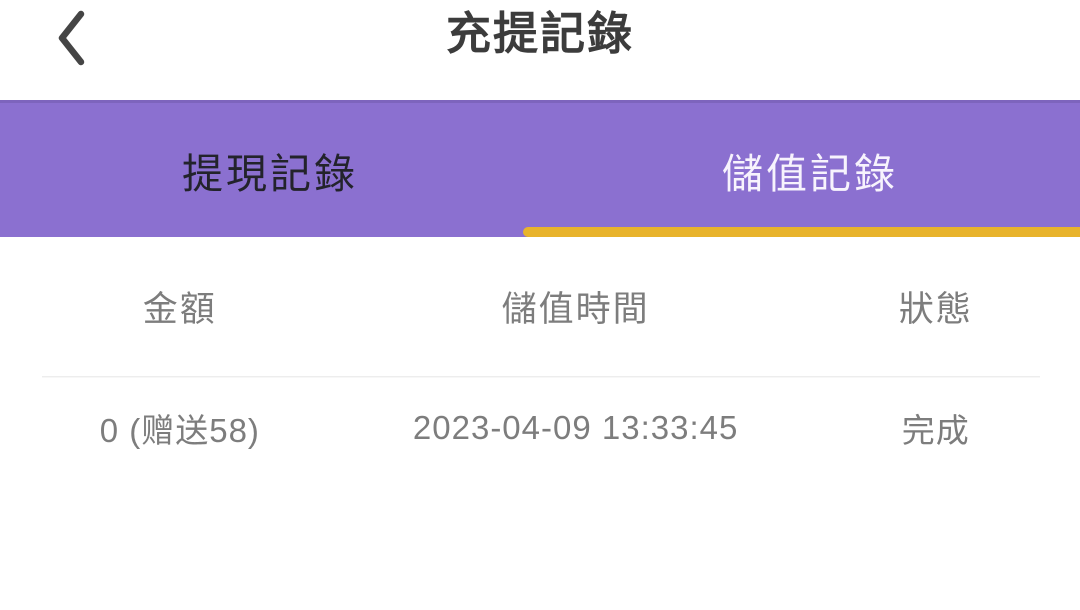 This screenshot has width=1080, height=610. What do you see at coordinates (541, 377) in the screenshot?
I see `header-divider` at bounding box center [541, 377].